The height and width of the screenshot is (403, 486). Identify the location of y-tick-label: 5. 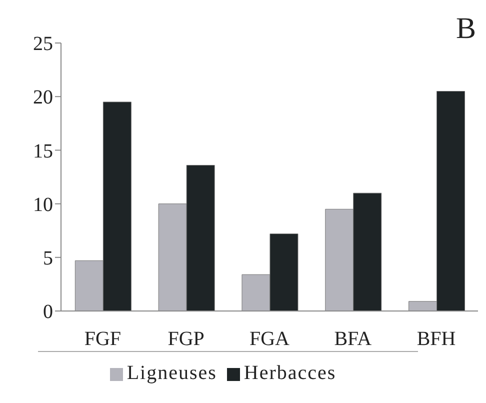
(48, 259).